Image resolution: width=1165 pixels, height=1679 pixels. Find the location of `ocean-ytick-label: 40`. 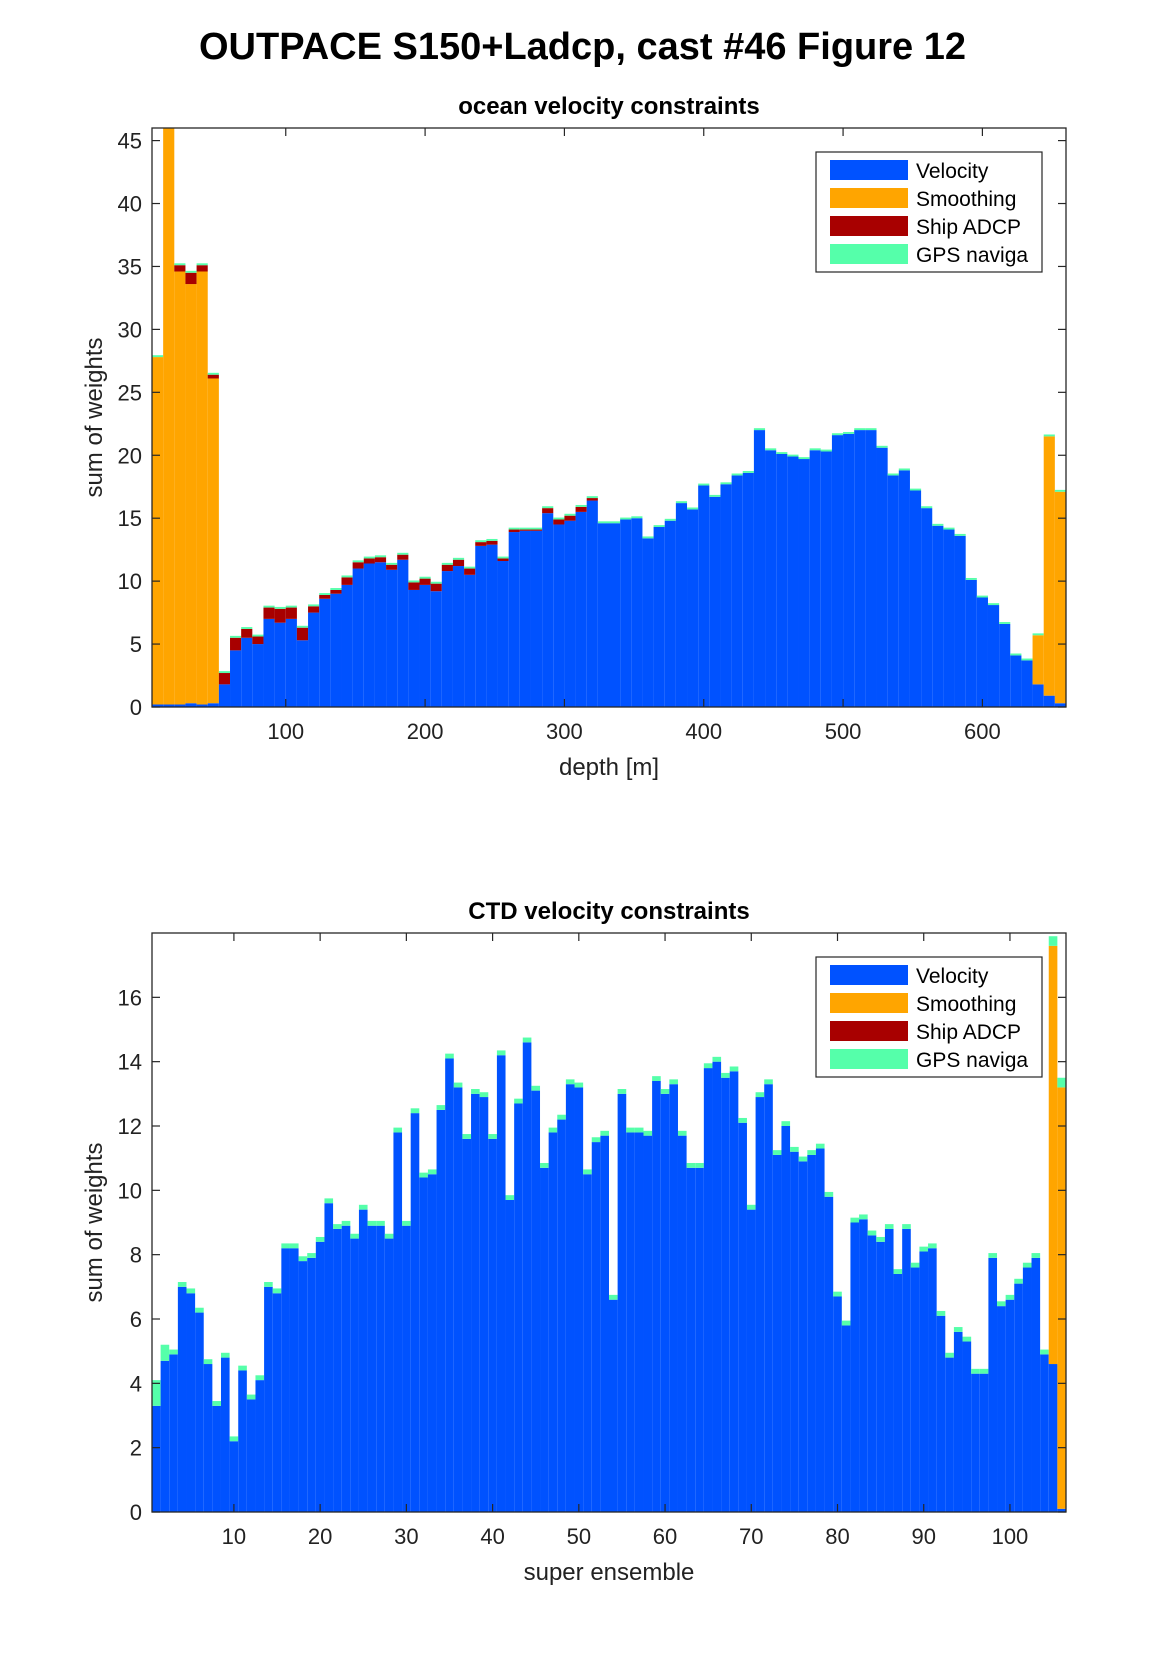

ocean-ytick-label: 40 is located at coordinates (130, 204).